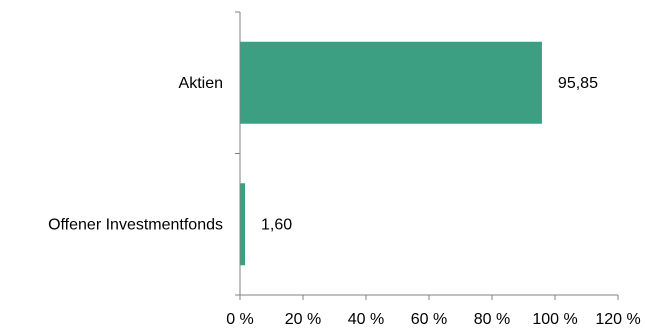 This screenshot has height=329, width=645. I want to click on x-tick-label: 20 %, so click(303, 319).